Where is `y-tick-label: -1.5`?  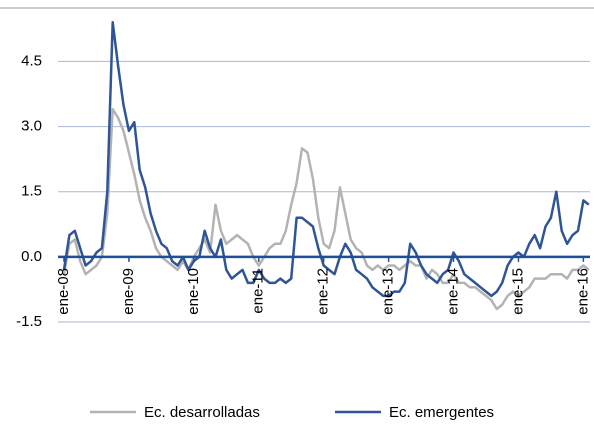 y-tick-label: -1.5 is located at coordinates (29, 321).